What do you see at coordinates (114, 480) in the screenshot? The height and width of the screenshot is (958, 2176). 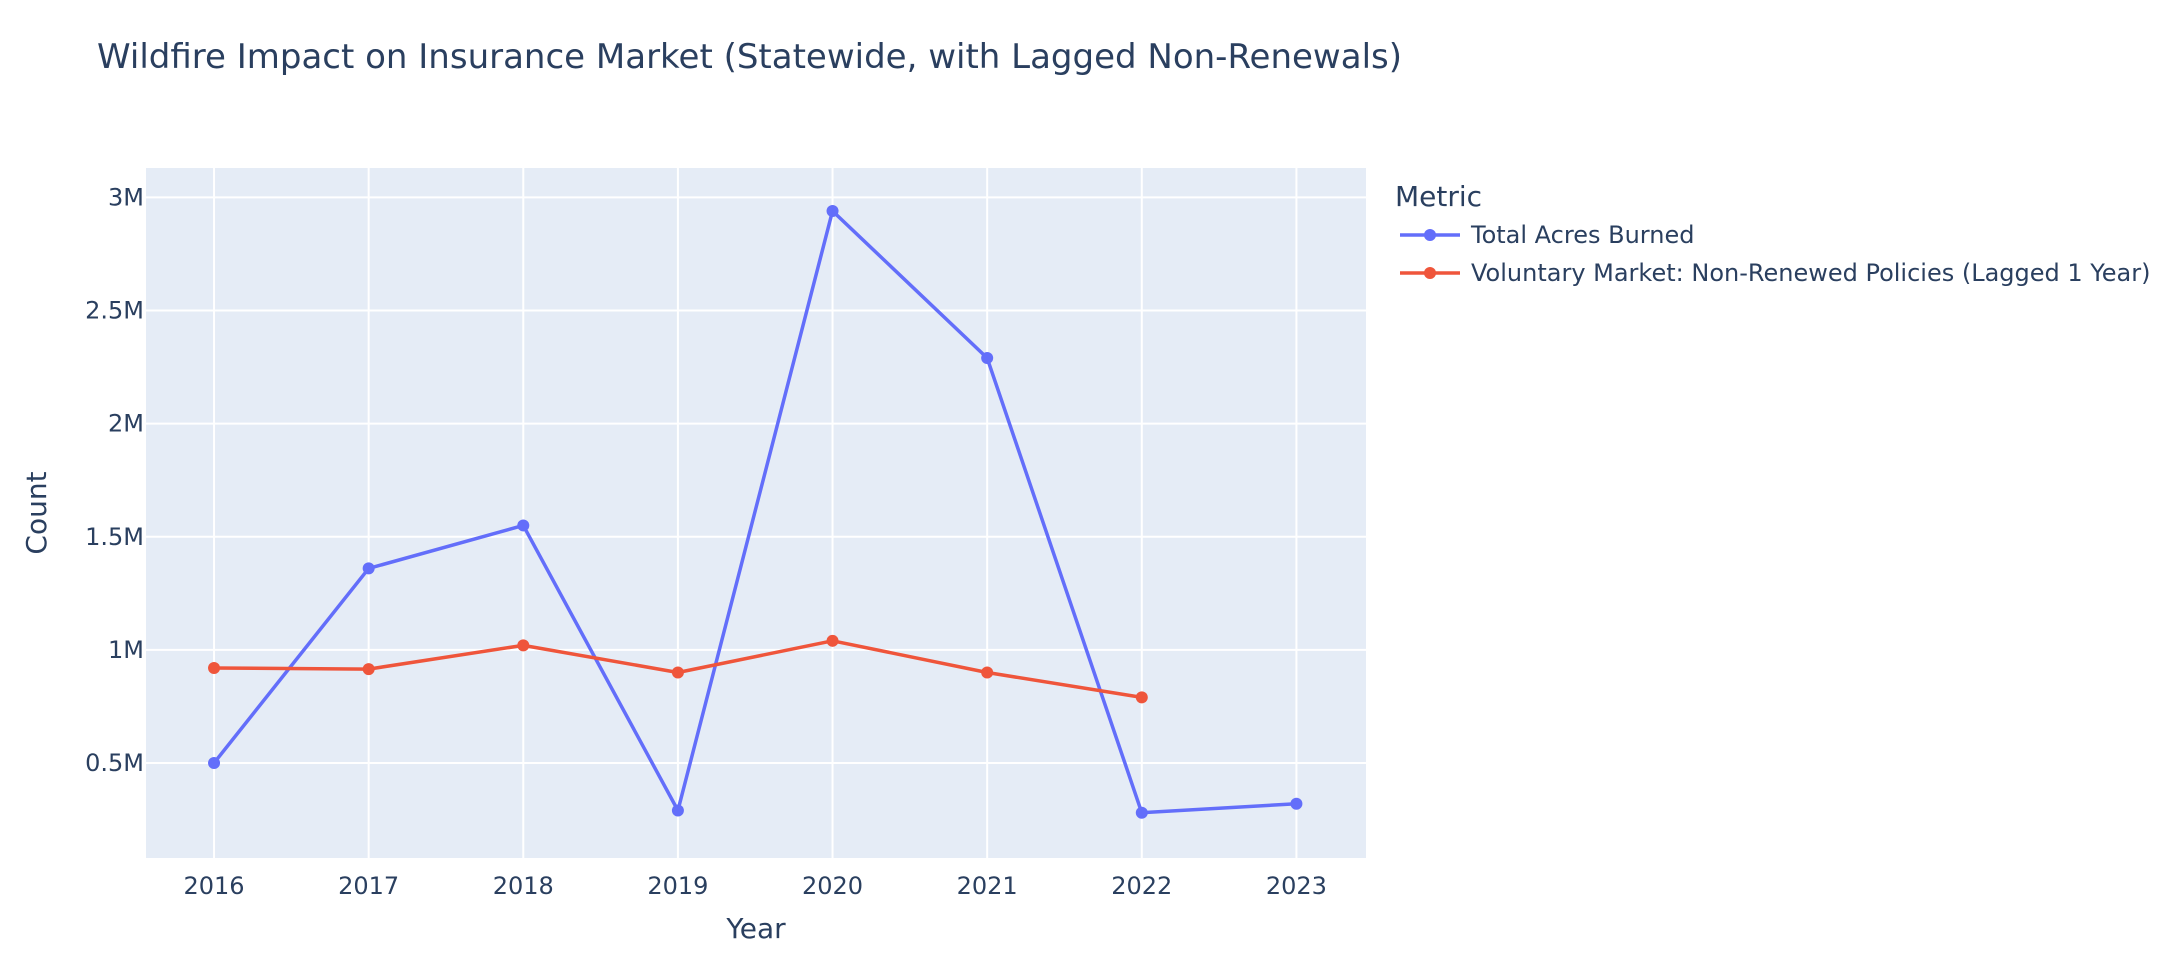 I see `y-axis-ticks: 0.5M 1M 1.5M 2M 2.5M 3M` at bounding box center [114, 480].